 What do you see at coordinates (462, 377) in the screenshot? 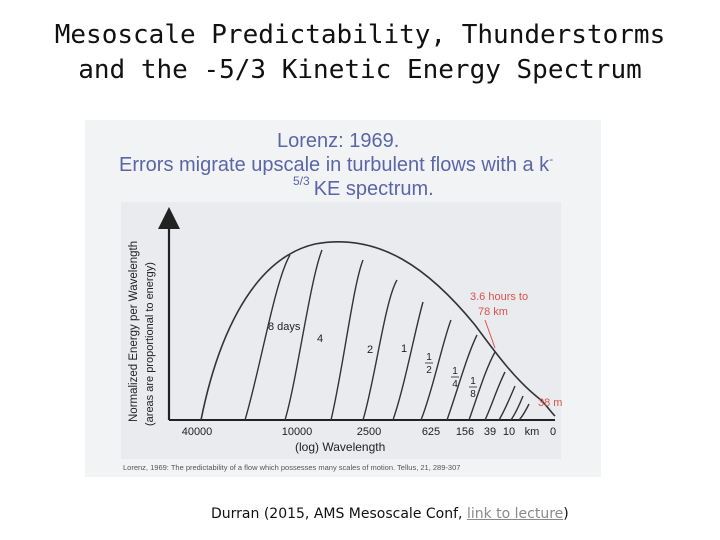
I see `curve-eighth-day` at bounding box center [462, 377].